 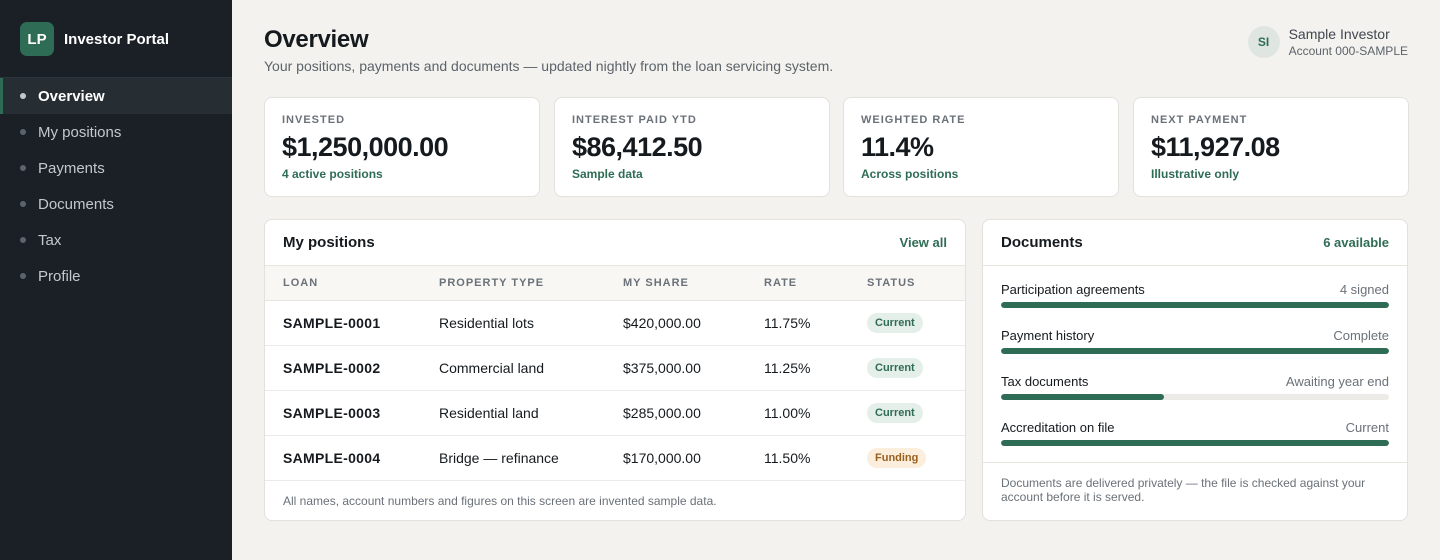 What do you see at coordinates (1364, 289) in the screenshot?
I see `document-status: 4 signed` at bounding box center [1364, 289].